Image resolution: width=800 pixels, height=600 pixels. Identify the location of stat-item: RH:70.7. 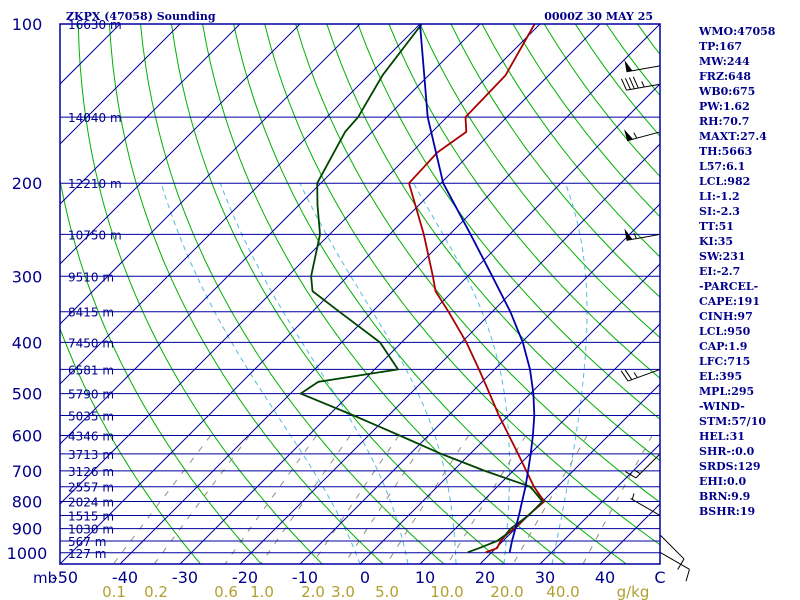
(724, 121).